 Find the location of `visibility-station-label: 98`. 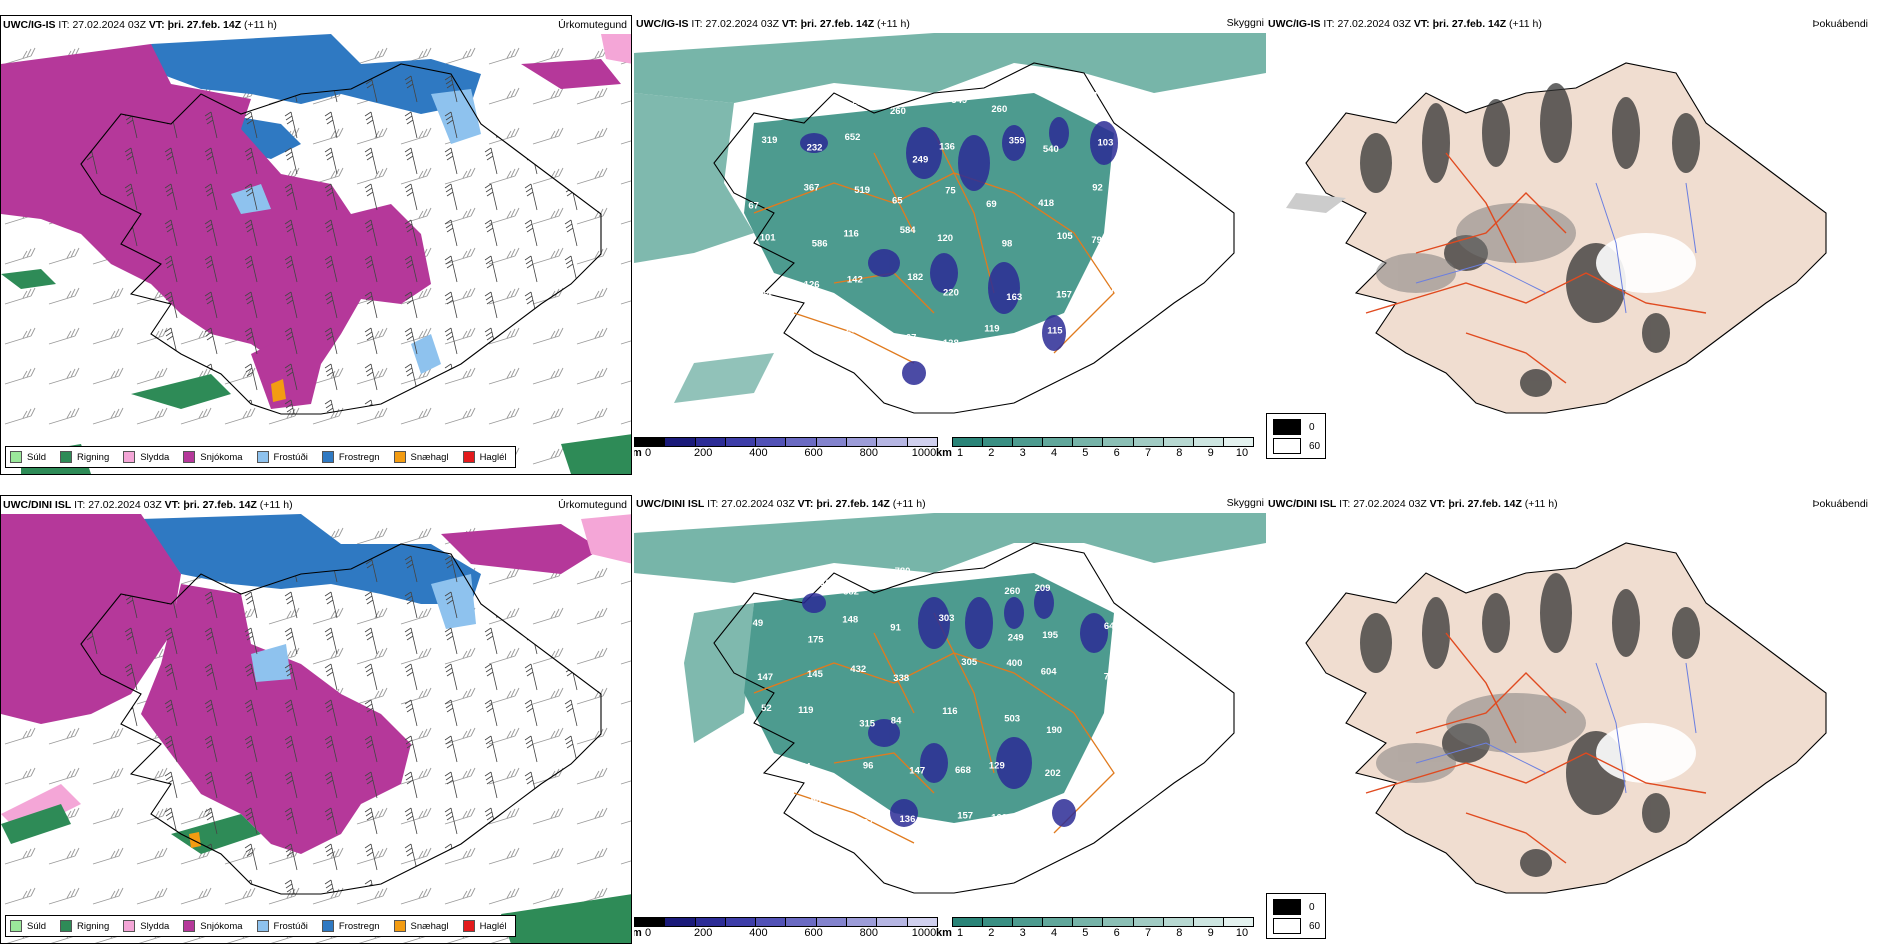

visibility-station-label: 98 is located at coordinates (1007, 244).